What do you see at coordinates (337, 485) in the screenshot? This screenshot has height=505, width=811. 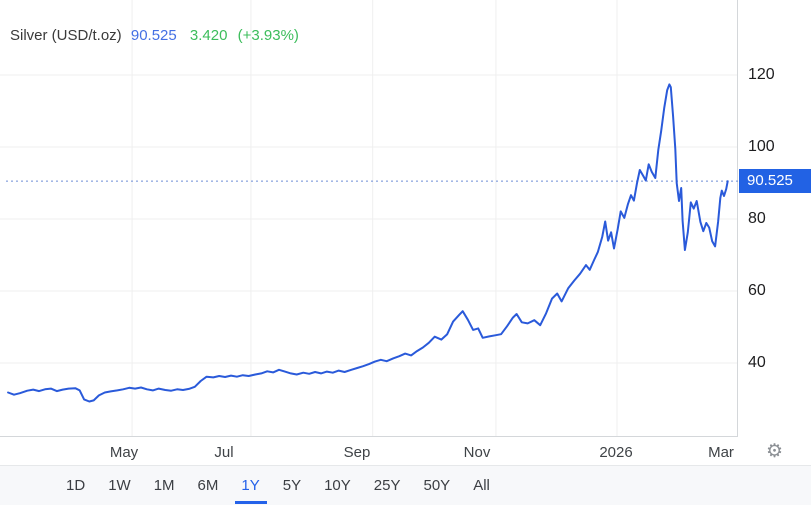 I see `timeframe-button-10y: 10Y` at bounding box center [337, 485].